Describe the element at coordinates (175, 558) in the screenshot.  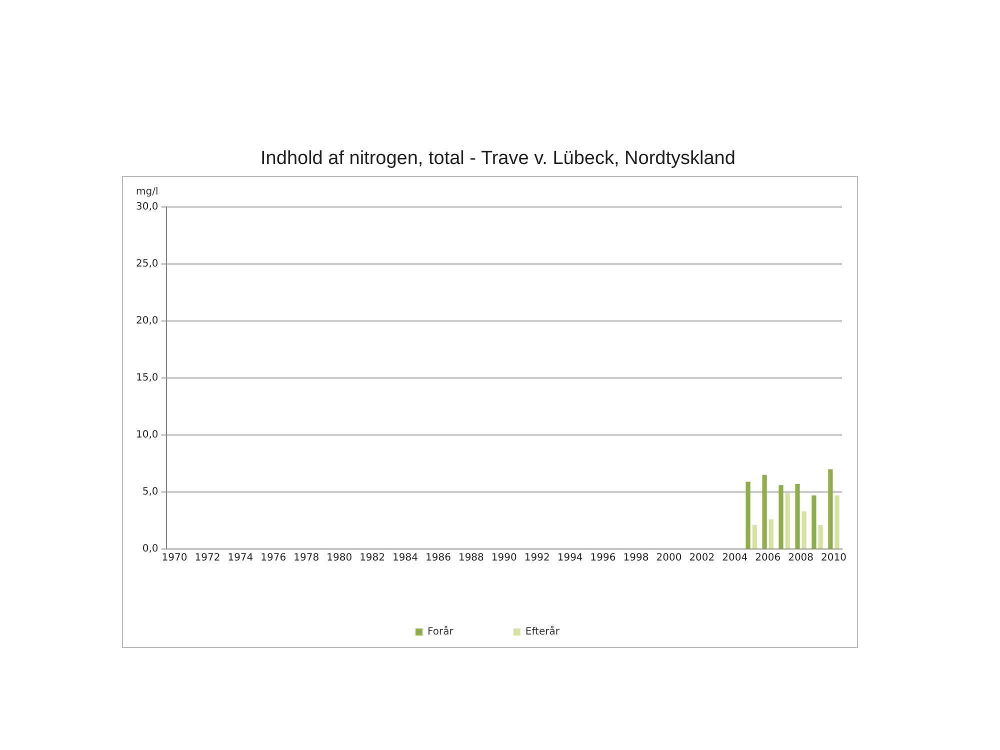
I see `x-tick-label: 1970` at that location.